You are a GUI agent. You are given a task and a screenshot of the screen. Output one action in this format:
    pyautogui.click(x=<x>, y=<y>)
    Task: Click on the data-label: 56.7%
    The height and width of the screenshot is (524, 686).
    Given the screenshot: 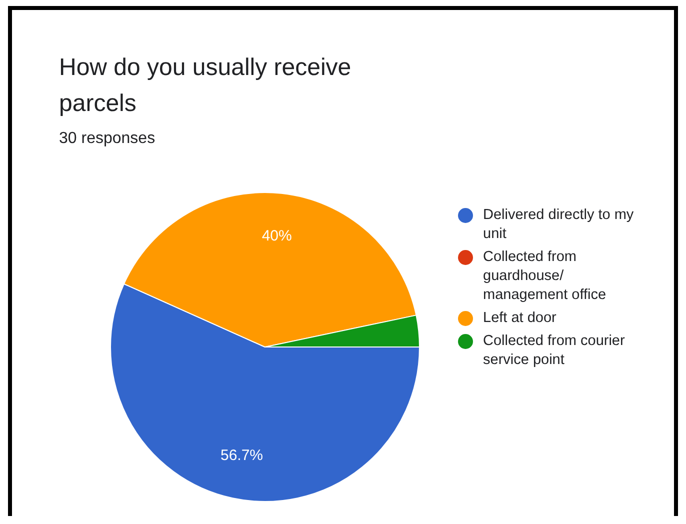 What is the action you would take?
    pyautogui.click(x=242, y=455)
    